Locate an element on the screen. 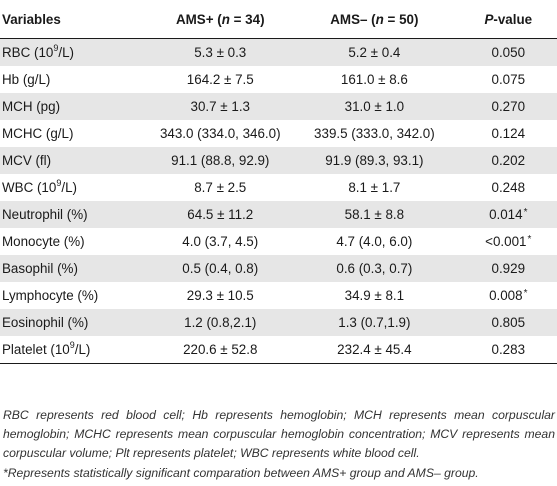 The height and width of the screenshot is (486, 557). cell-ams-positive: 8.7 ± 2.5 is located at coordinates (220, 187).